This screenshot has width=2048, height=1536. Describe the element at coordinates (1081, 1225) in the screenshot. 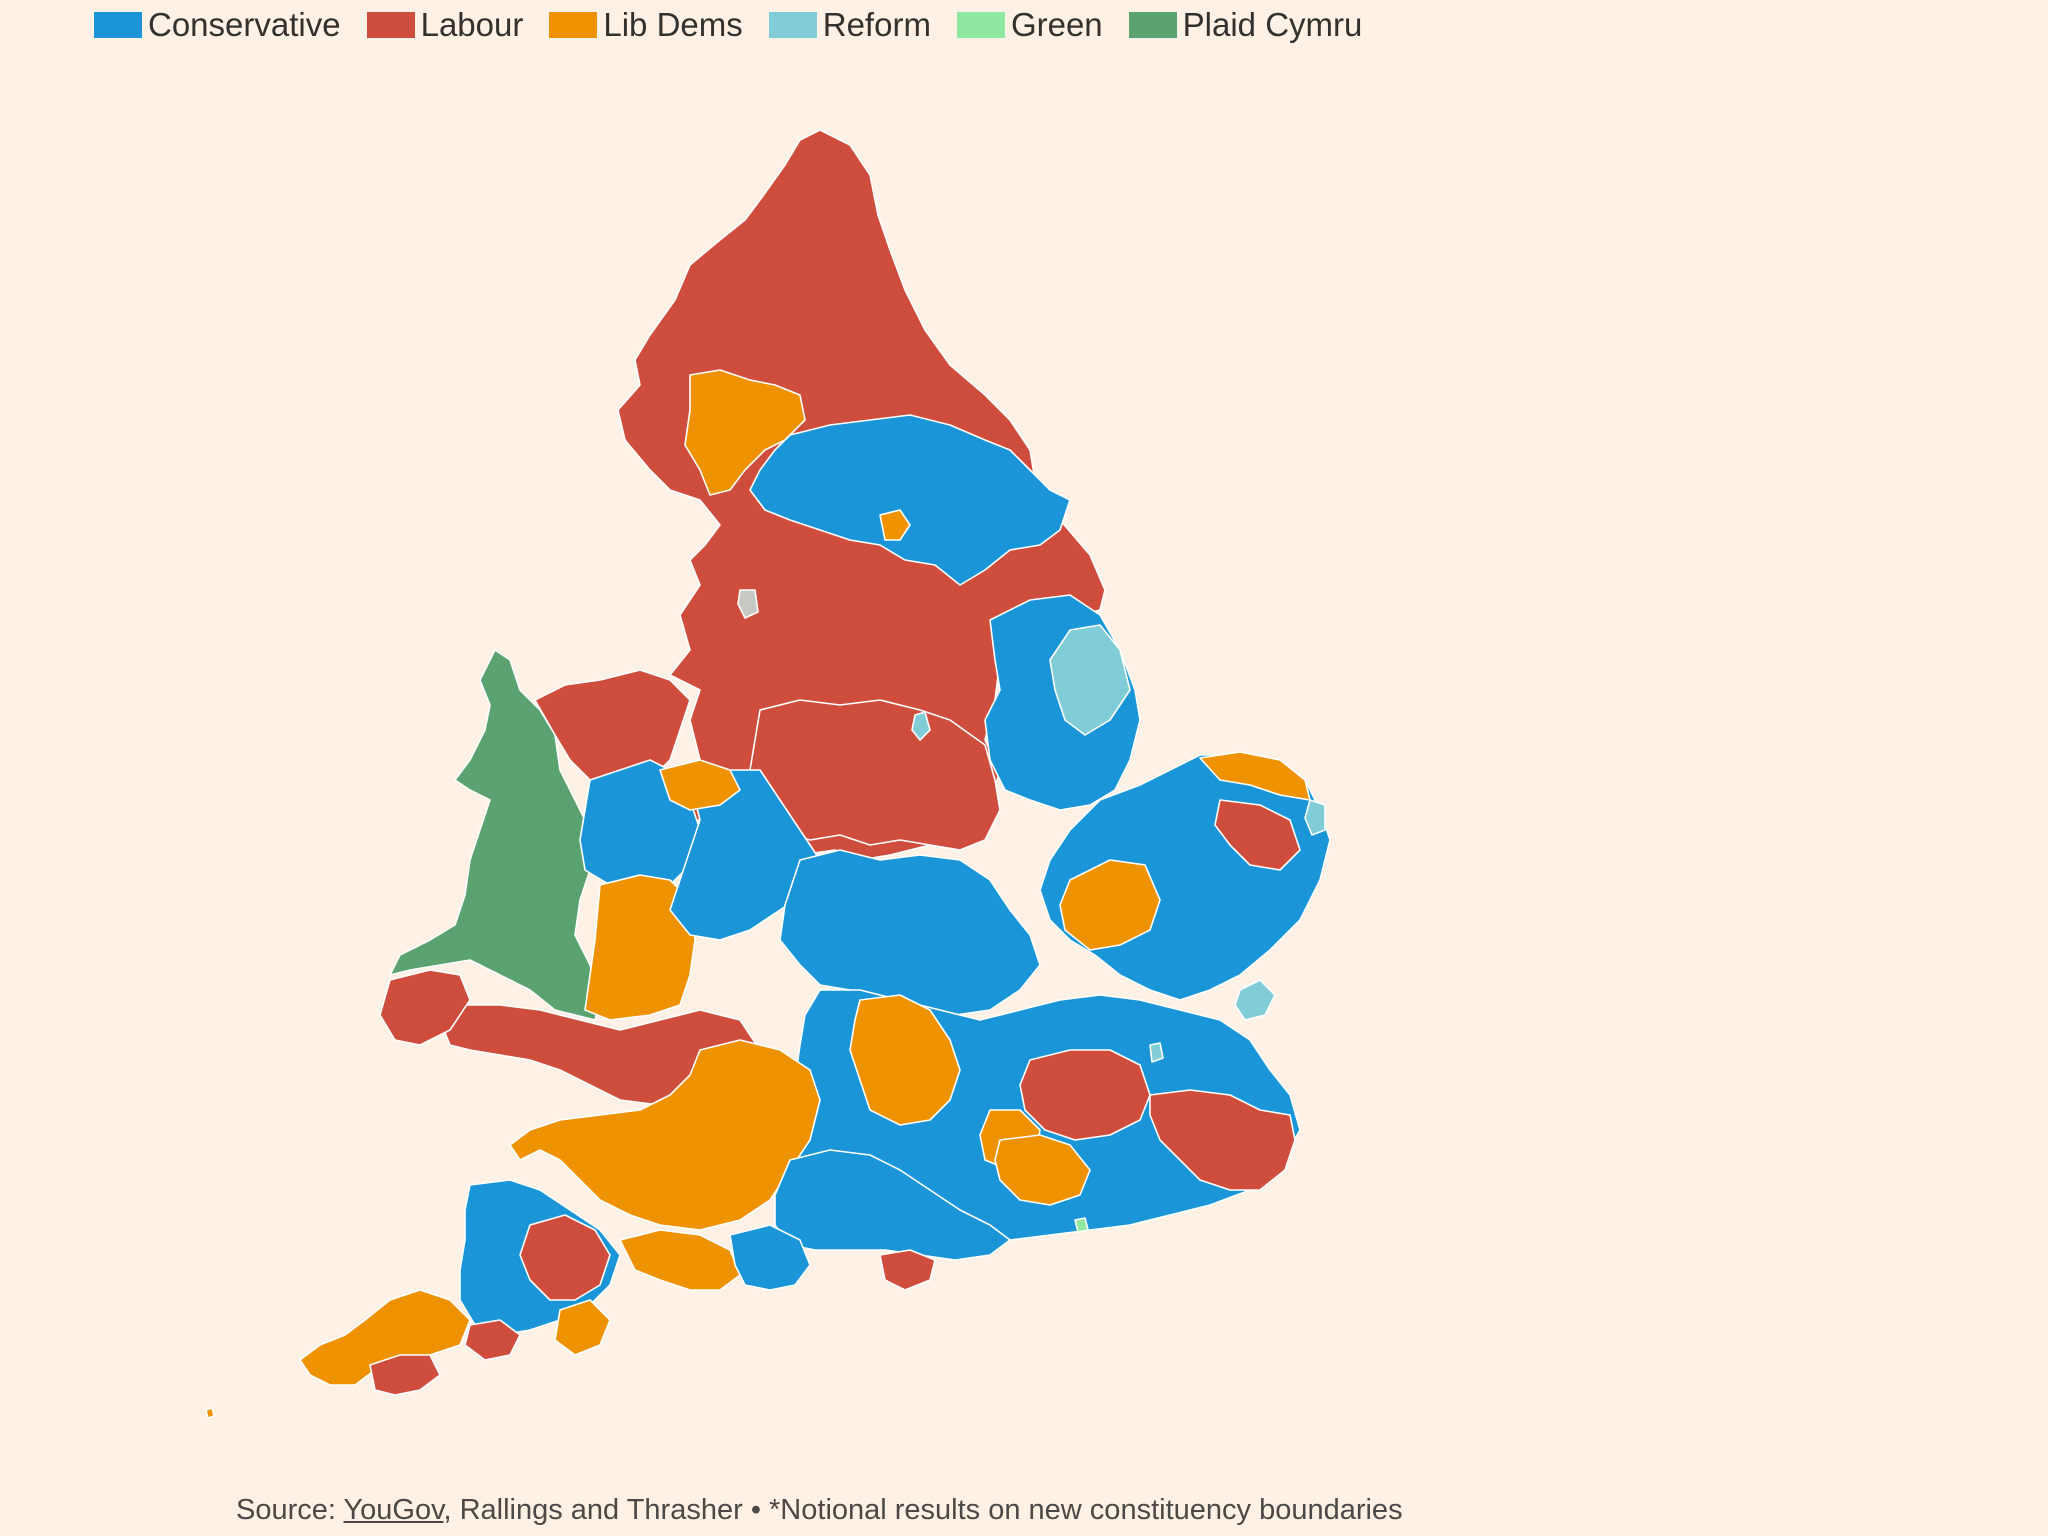

I see `region-green-brighton` at that location.